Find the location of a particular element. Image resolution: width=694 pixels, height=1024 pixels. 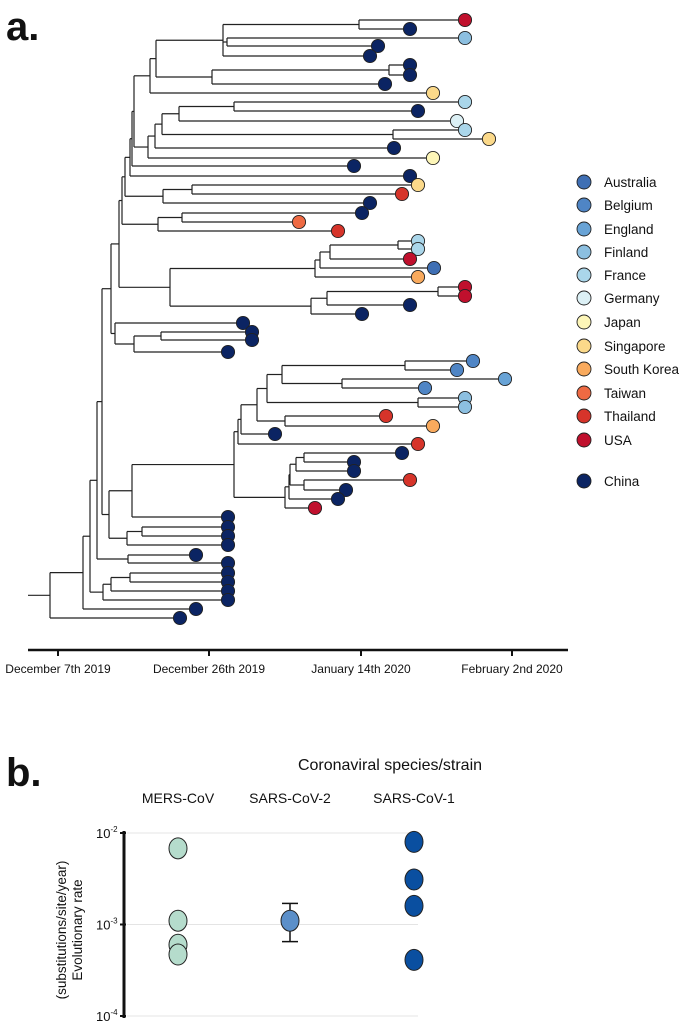

legend-label: Japan is located at coordinates (622, 322).